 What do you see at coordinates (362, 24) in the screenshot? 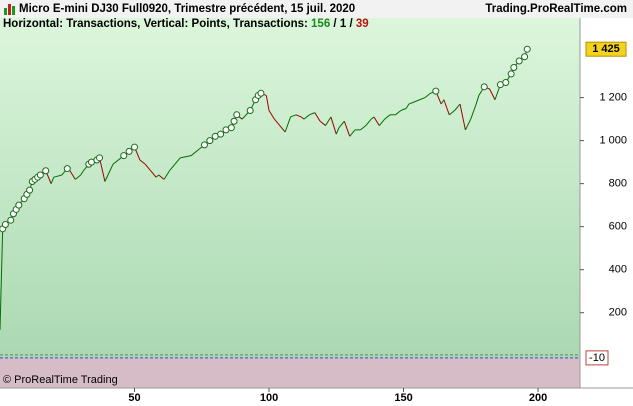
I see `losing-count: 39` at bounding box center [362, 24].